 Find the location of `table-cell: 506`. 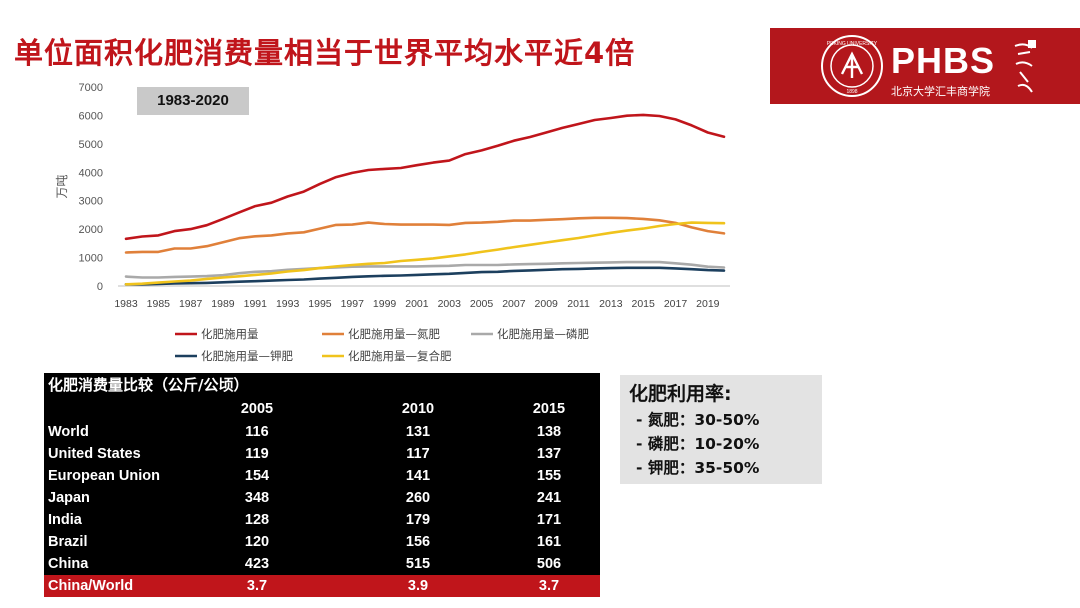

table-cell: 506 is located at coordinates (549, 564).